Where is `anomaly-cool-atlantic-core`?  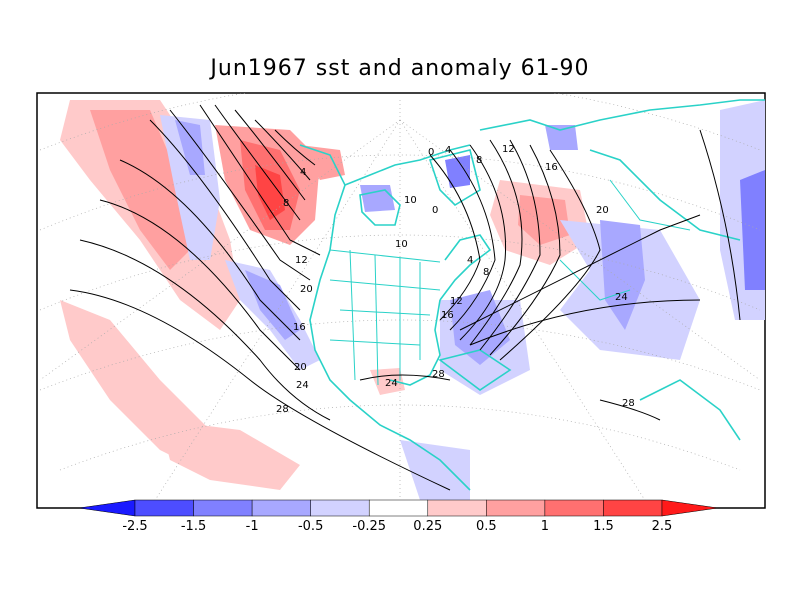
anomaly-cool-atlantic-core is located at coordinates (480, 327).